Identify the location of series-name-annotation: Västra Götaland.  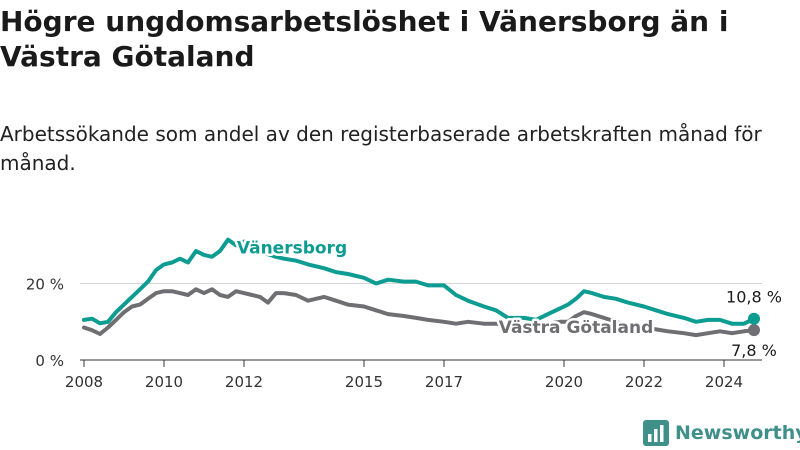
(576, 328).